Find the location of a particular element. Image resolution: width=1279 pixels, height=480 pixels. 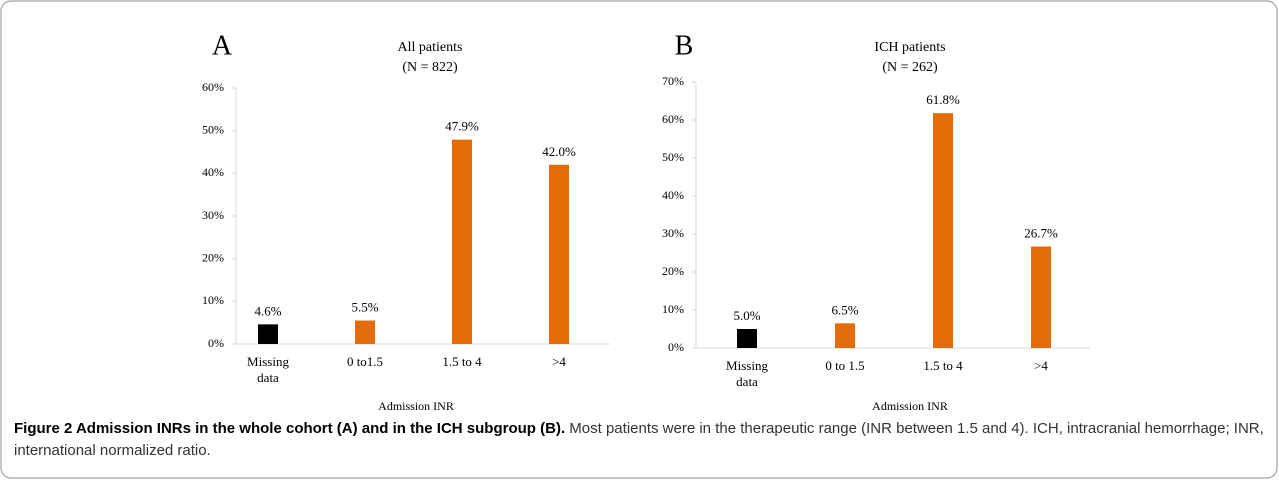

chart-subtitle: (N = 822) is located at coordinates (430, 67).